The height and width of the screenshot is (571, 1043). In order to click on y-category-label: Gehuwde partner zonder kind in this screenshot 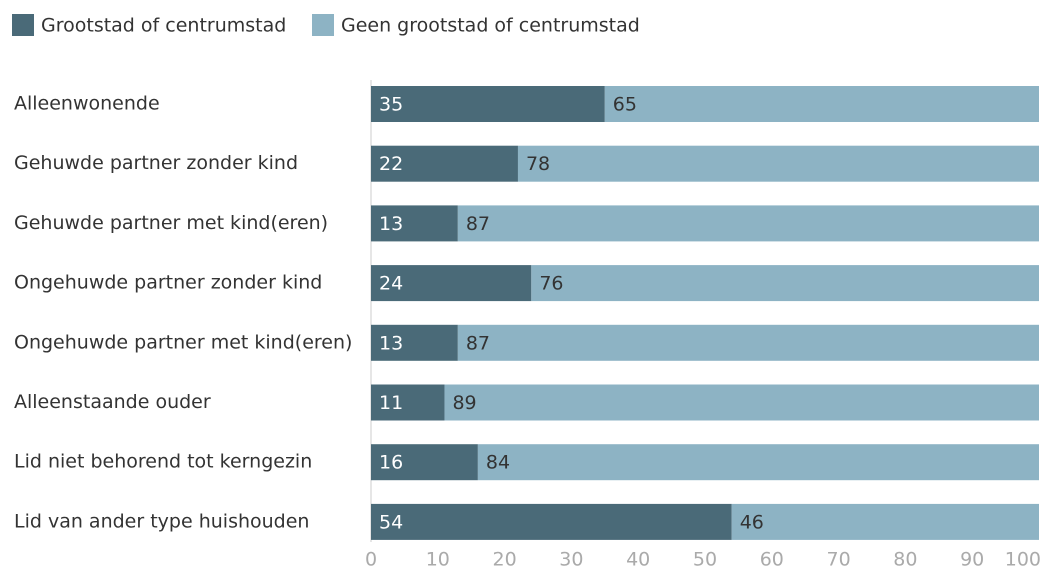, I will do `click(156, 163)`.